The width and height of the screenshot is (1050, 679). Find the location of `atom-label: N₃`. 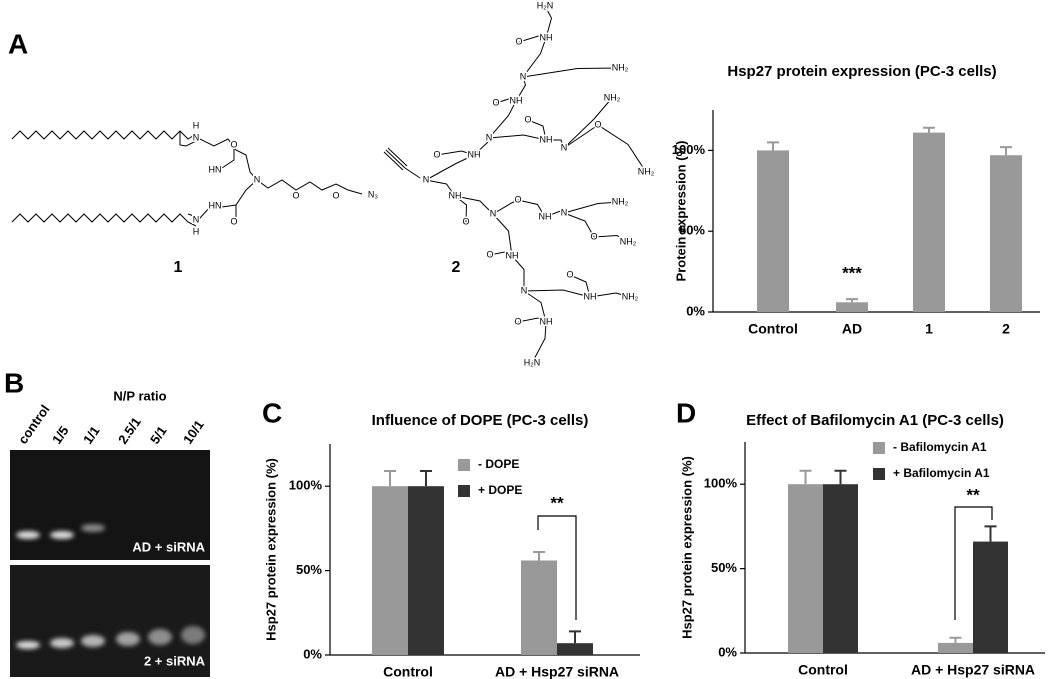

atom-label: N₃ is located at coordinates (373, 194).